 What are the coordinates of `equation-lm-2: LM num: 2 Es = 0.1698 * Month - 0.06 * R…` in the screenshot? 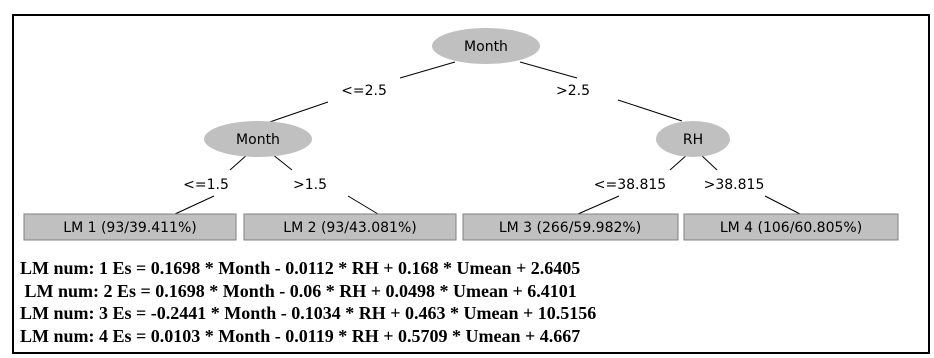 It's located at (298, 290).